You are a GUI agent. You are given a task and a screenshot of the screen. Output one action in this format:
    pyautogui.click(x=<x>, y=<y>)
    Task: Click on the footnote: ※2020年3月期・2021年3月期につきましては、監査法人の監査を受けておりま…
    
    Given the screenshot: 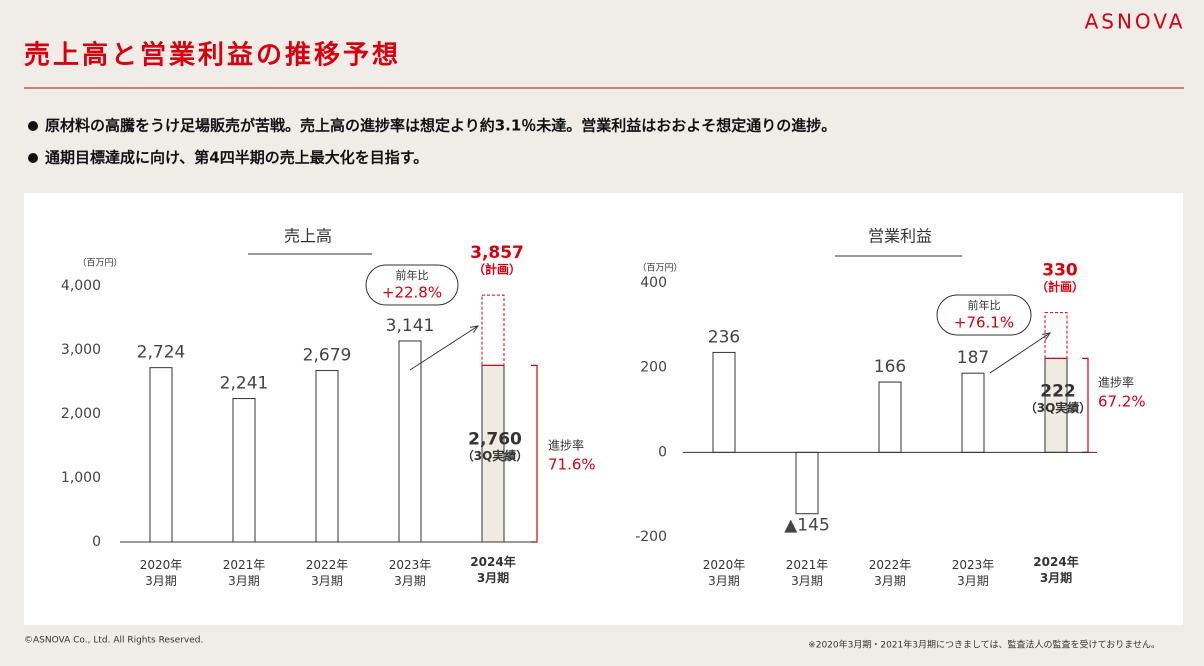 What is the action you would take?
    pyautogui.click(x=984, y=645)
    